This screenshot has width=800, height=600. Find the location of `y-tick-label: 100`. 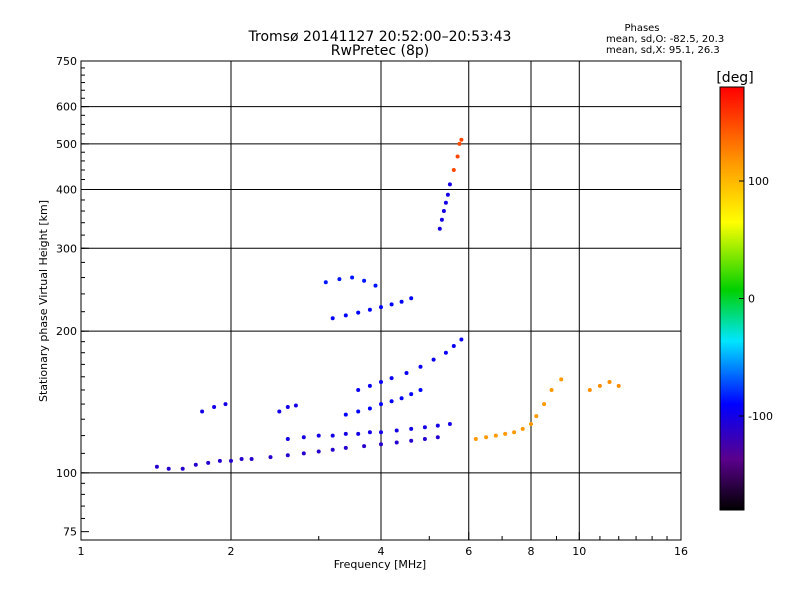

y-tick-label: 100 is located at coordinates (66, 473).